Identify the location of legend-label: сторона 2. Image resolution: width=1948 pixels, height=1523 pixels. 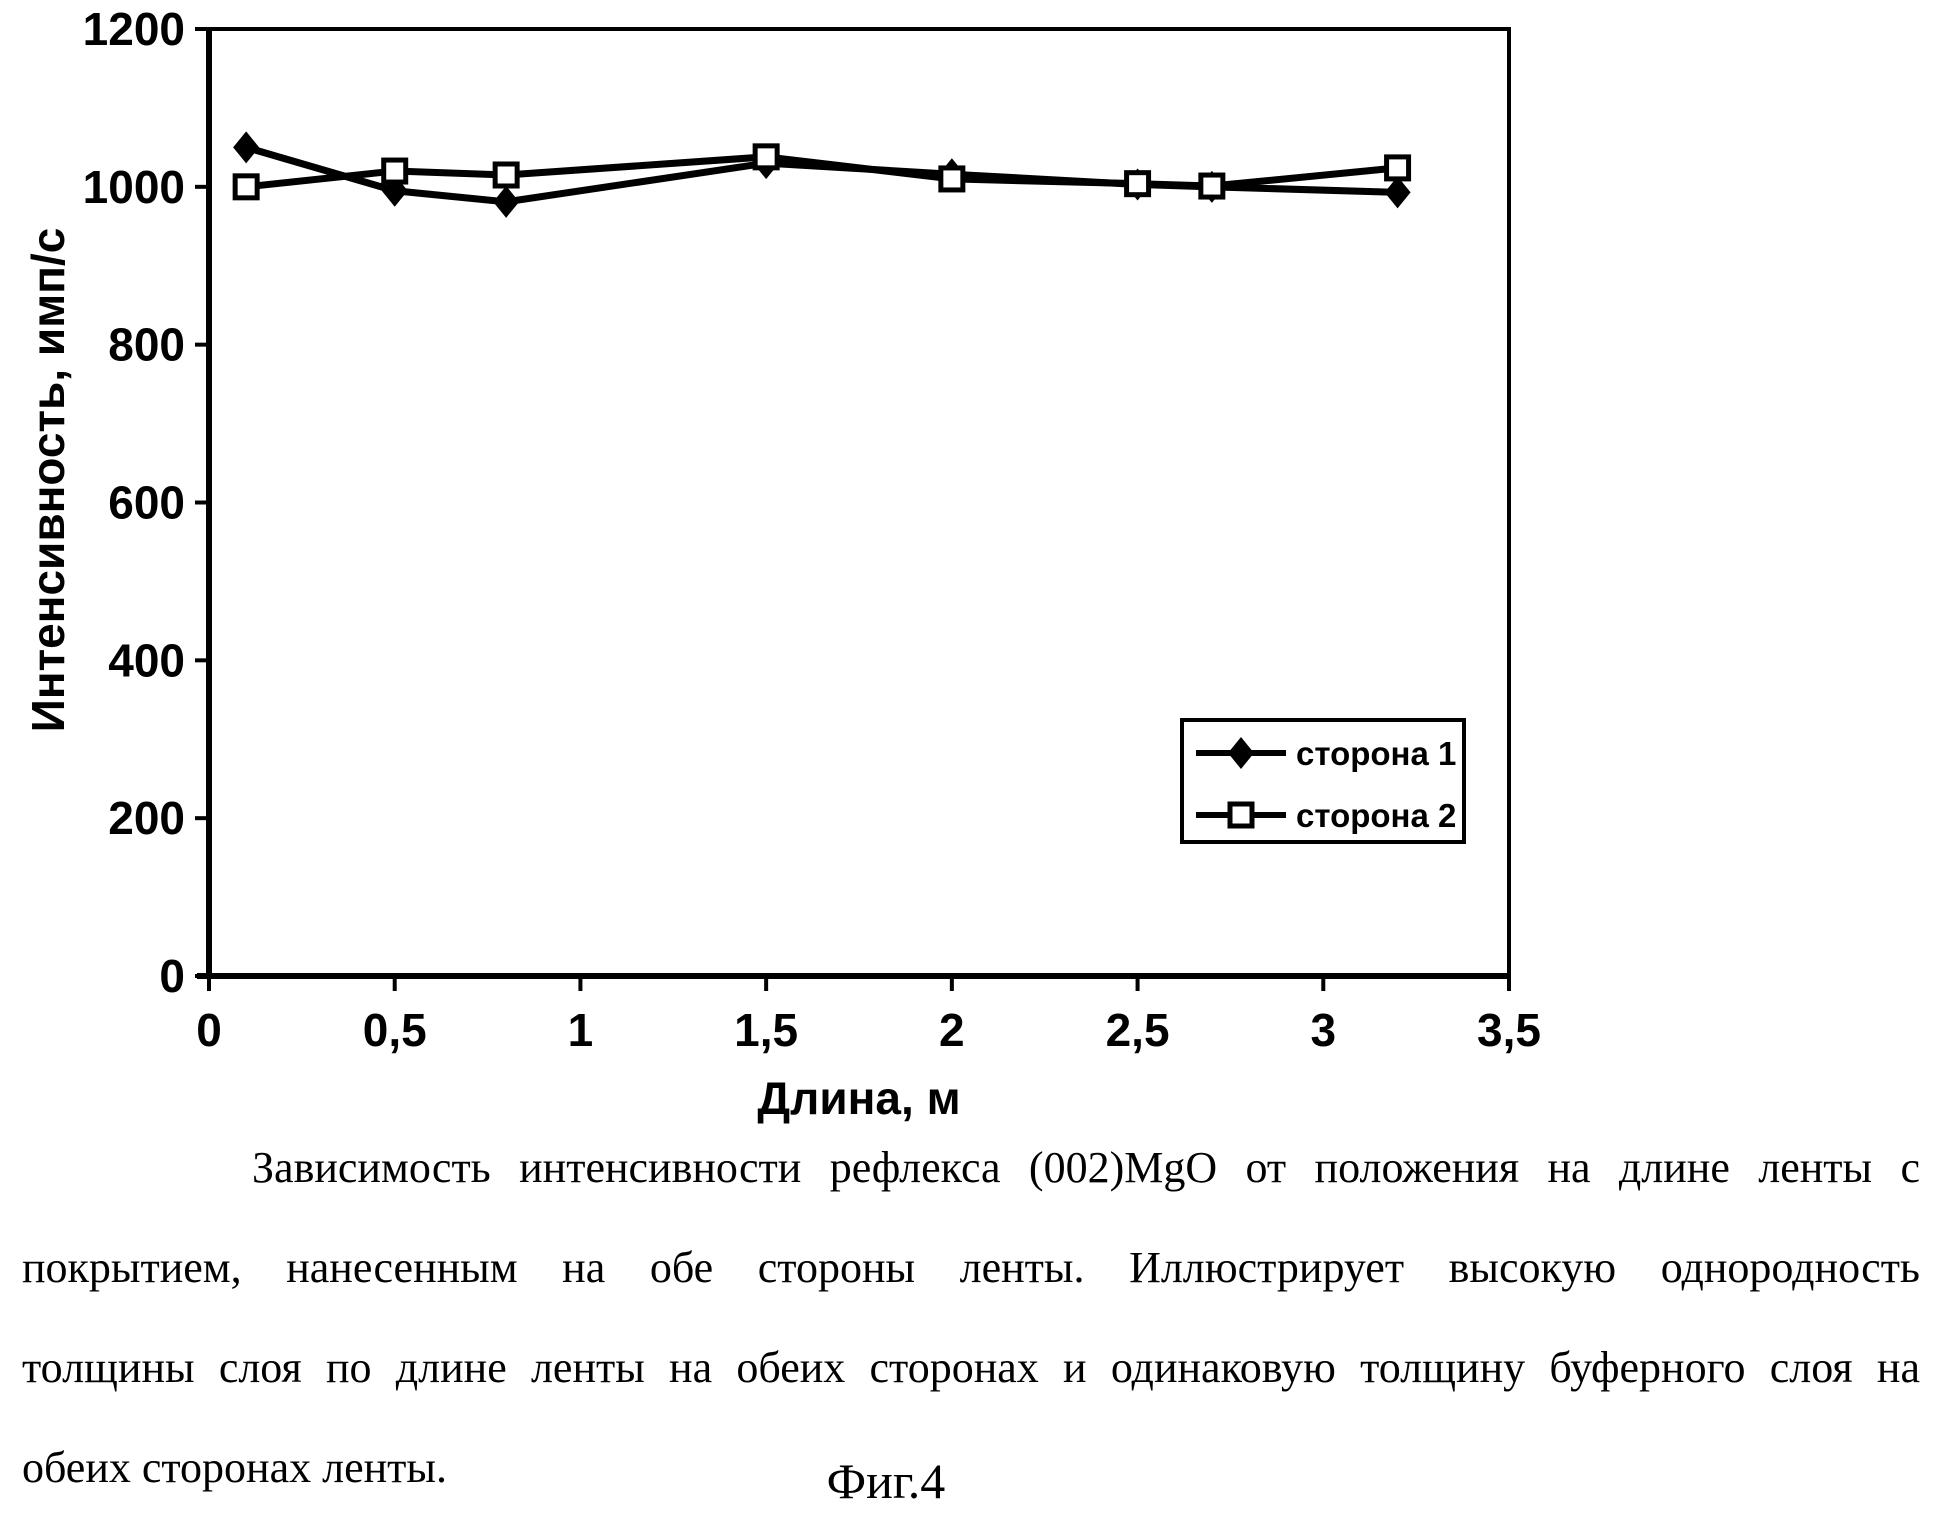
(1376, 815).